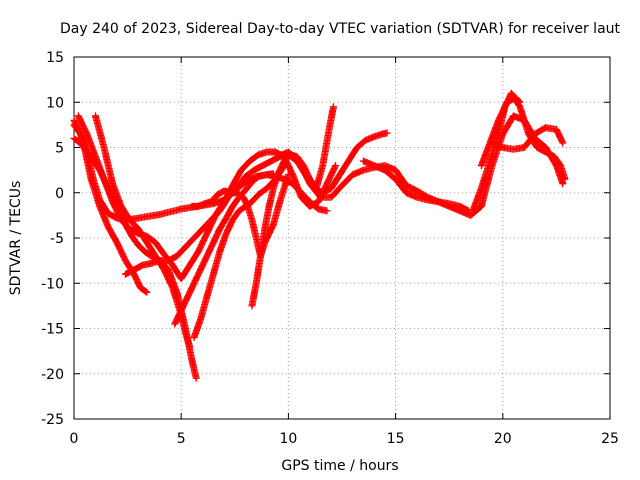 The width and height of the screenshot is (640, 480). Describe the element at coordinates (59, 149) in the screenshot. I see `y-tick-label: 5` at that location.